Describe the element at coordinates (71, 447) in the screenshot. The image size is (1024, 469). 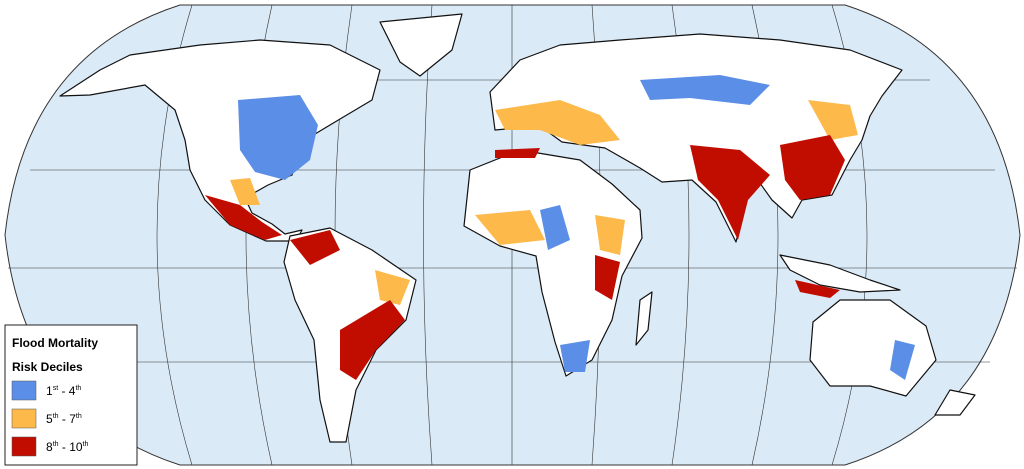
I see `label-text: - 10` at that location.